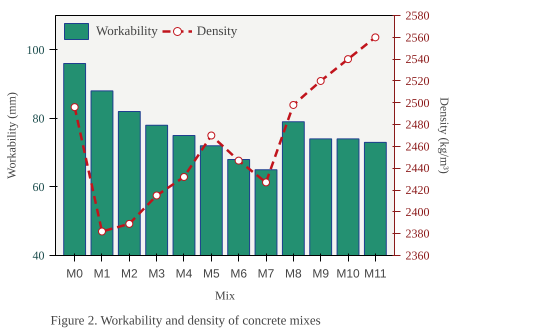 Image resolution: width=539 pixels, height=332 pixels. Describe the element at coordinates (38, 187) in the screenshot. I see `y-tick-label: 60` at that location.